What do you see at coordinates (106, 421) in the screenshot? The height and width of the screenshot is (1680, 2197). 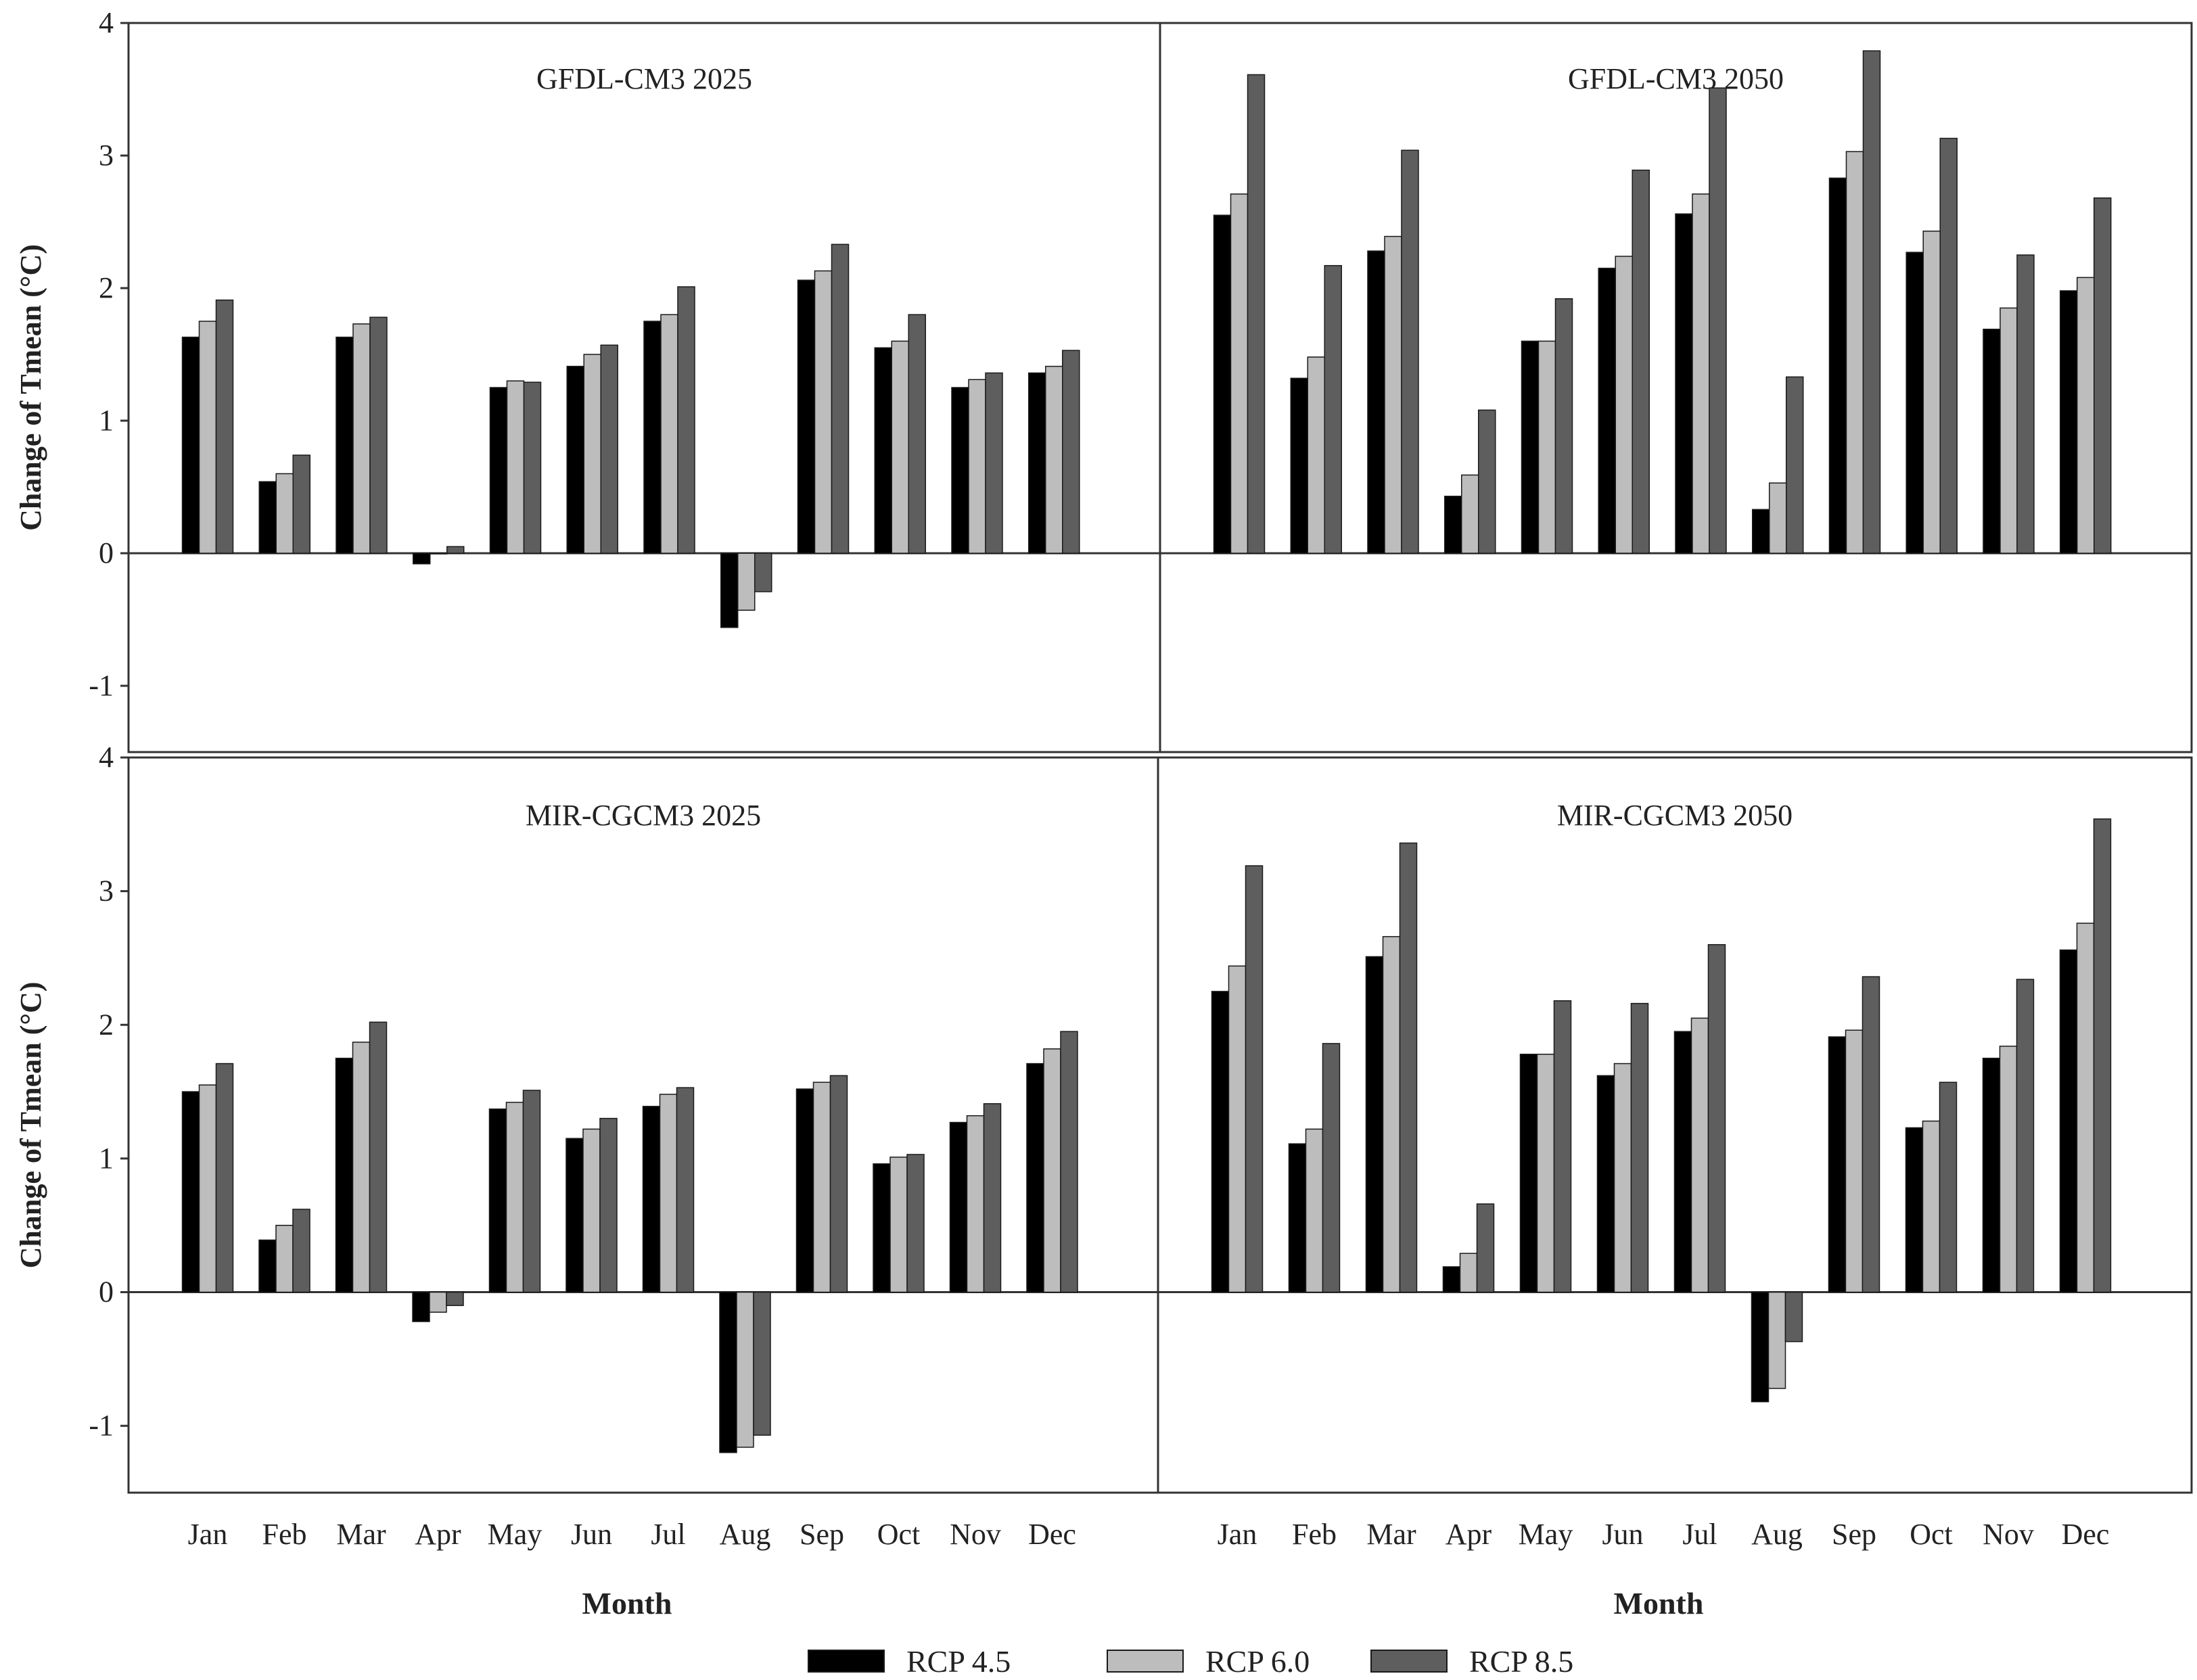 I see `y-tick-label: 1` at bounding box center [106, 421].